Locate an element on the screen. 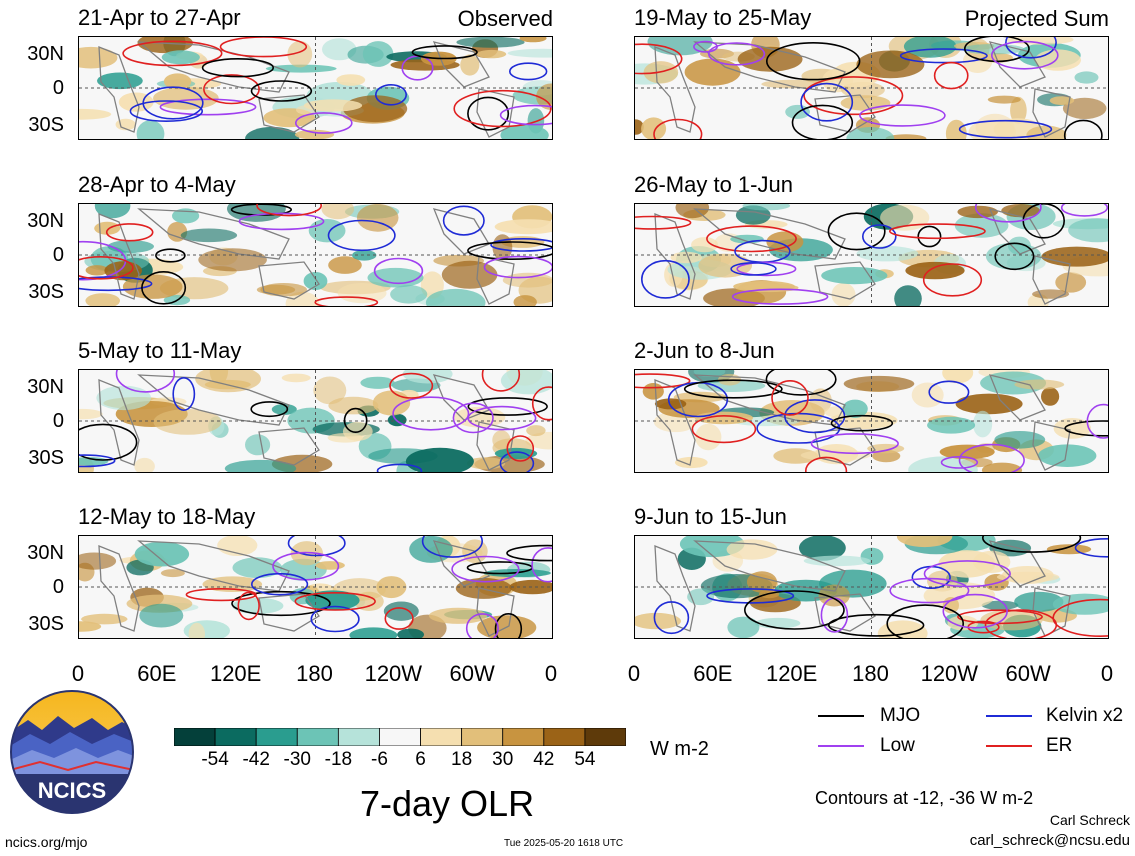  x-tick-label: 120E is located at coordinates (235, 673).